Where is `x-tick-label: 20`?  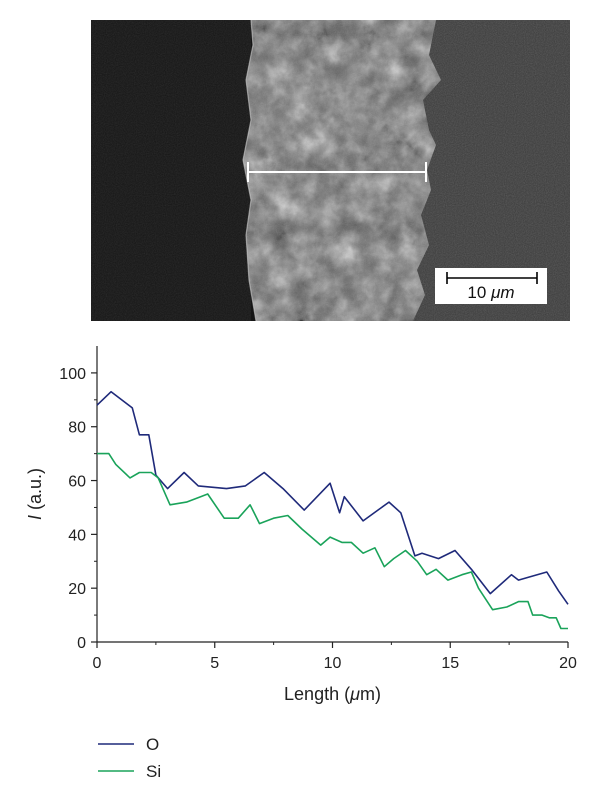 x-tick-label: 20 is located at coordinates (568, 663).